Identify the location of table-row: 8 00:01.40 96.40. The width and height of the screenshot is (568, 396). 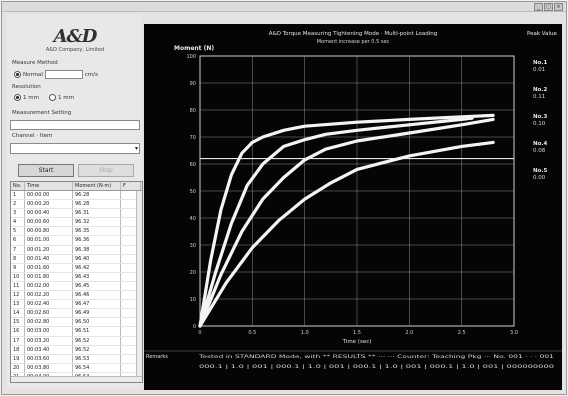
(76, 259).